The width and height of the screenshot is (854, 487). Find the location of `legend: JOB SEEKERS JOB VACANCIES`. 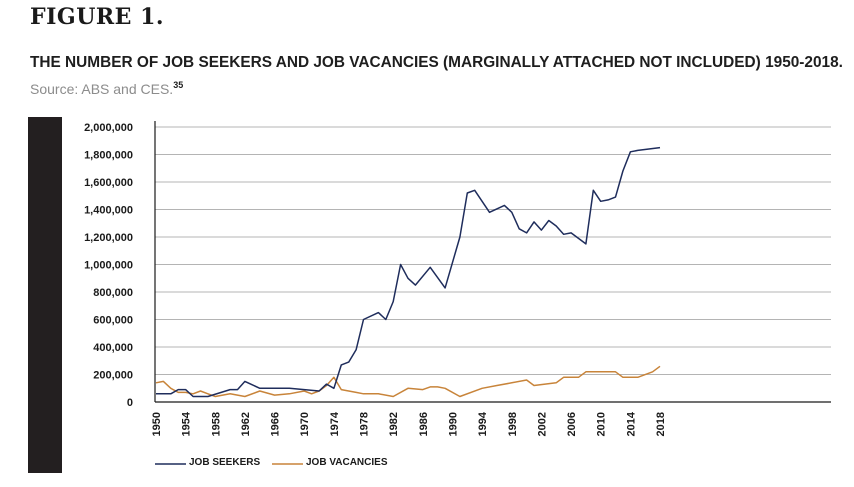

legend: JOB SEEKERS JOB VACANCIES is located at coordinates (271, 462).